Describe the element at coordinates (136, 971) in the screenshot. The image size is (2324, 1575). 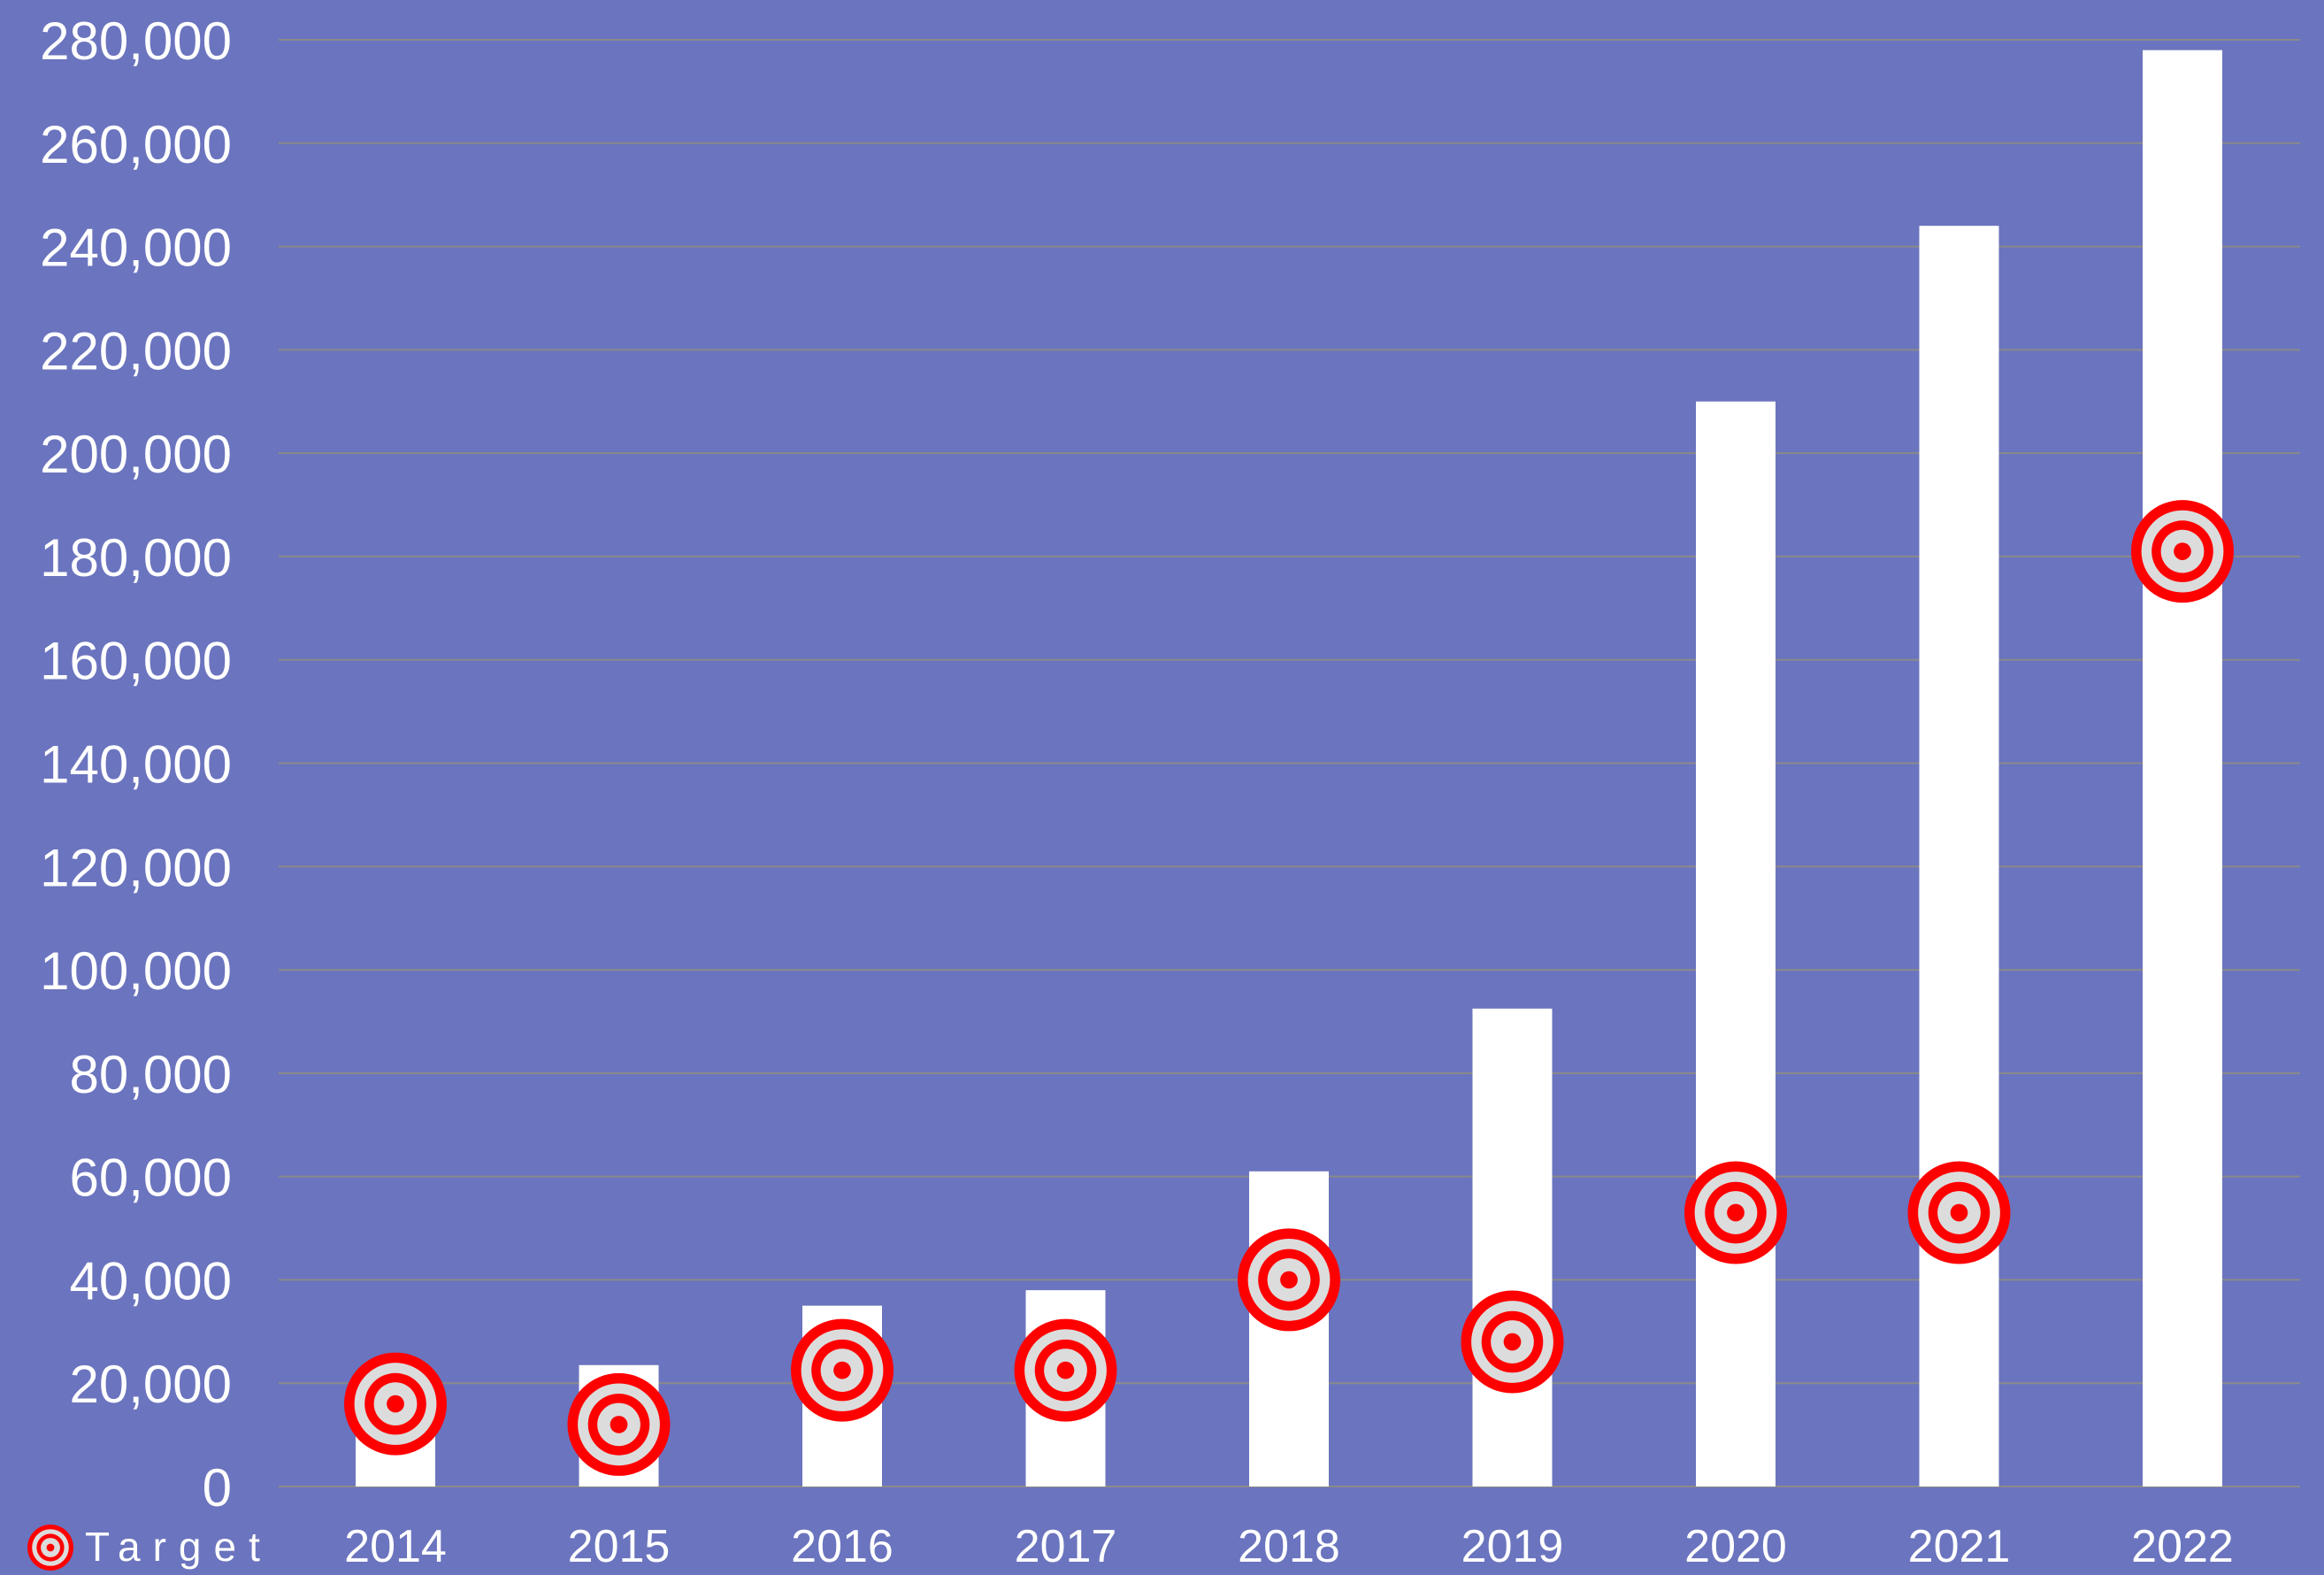
I see `y-tick-label: 100,000` at that location.